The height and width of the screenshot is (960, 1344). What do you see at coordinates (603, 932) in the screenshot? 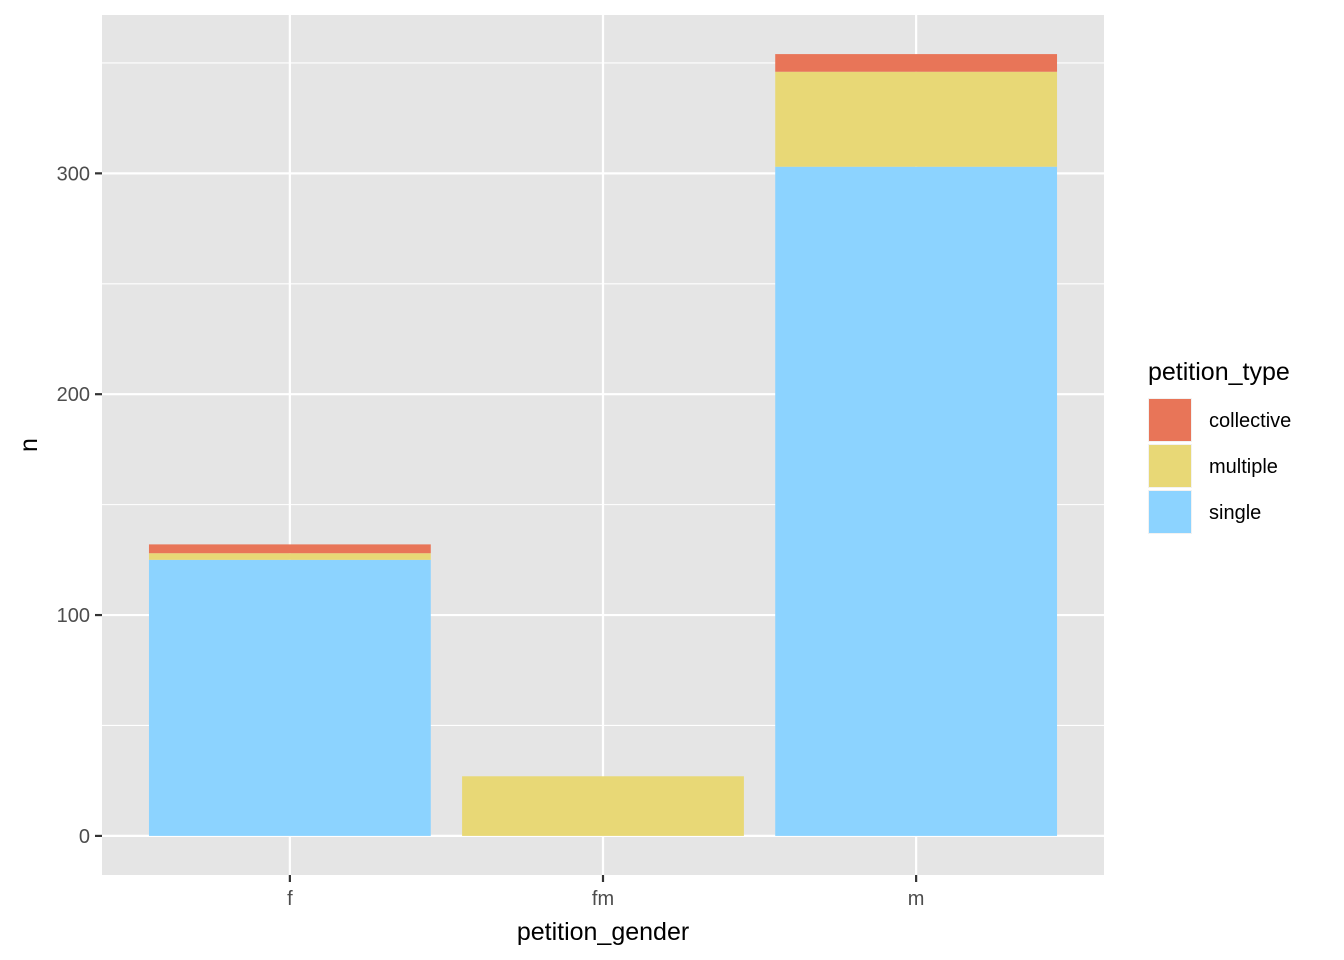
I see `x-axis-title: petition_gender` at bounding box center [603, 932].